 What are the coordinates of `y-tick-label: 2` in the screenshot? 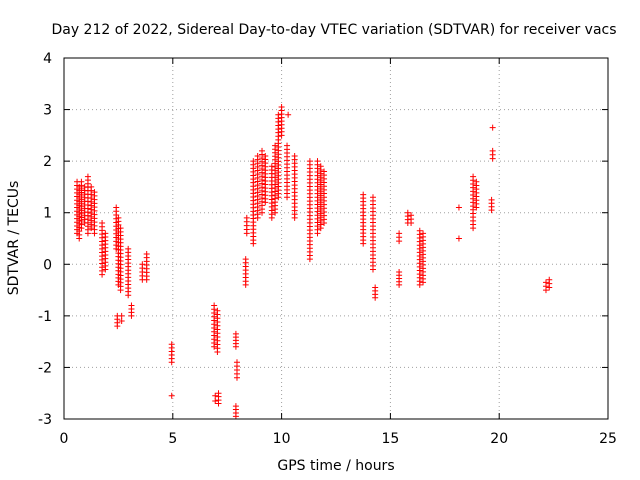 It's located at (47, 162).